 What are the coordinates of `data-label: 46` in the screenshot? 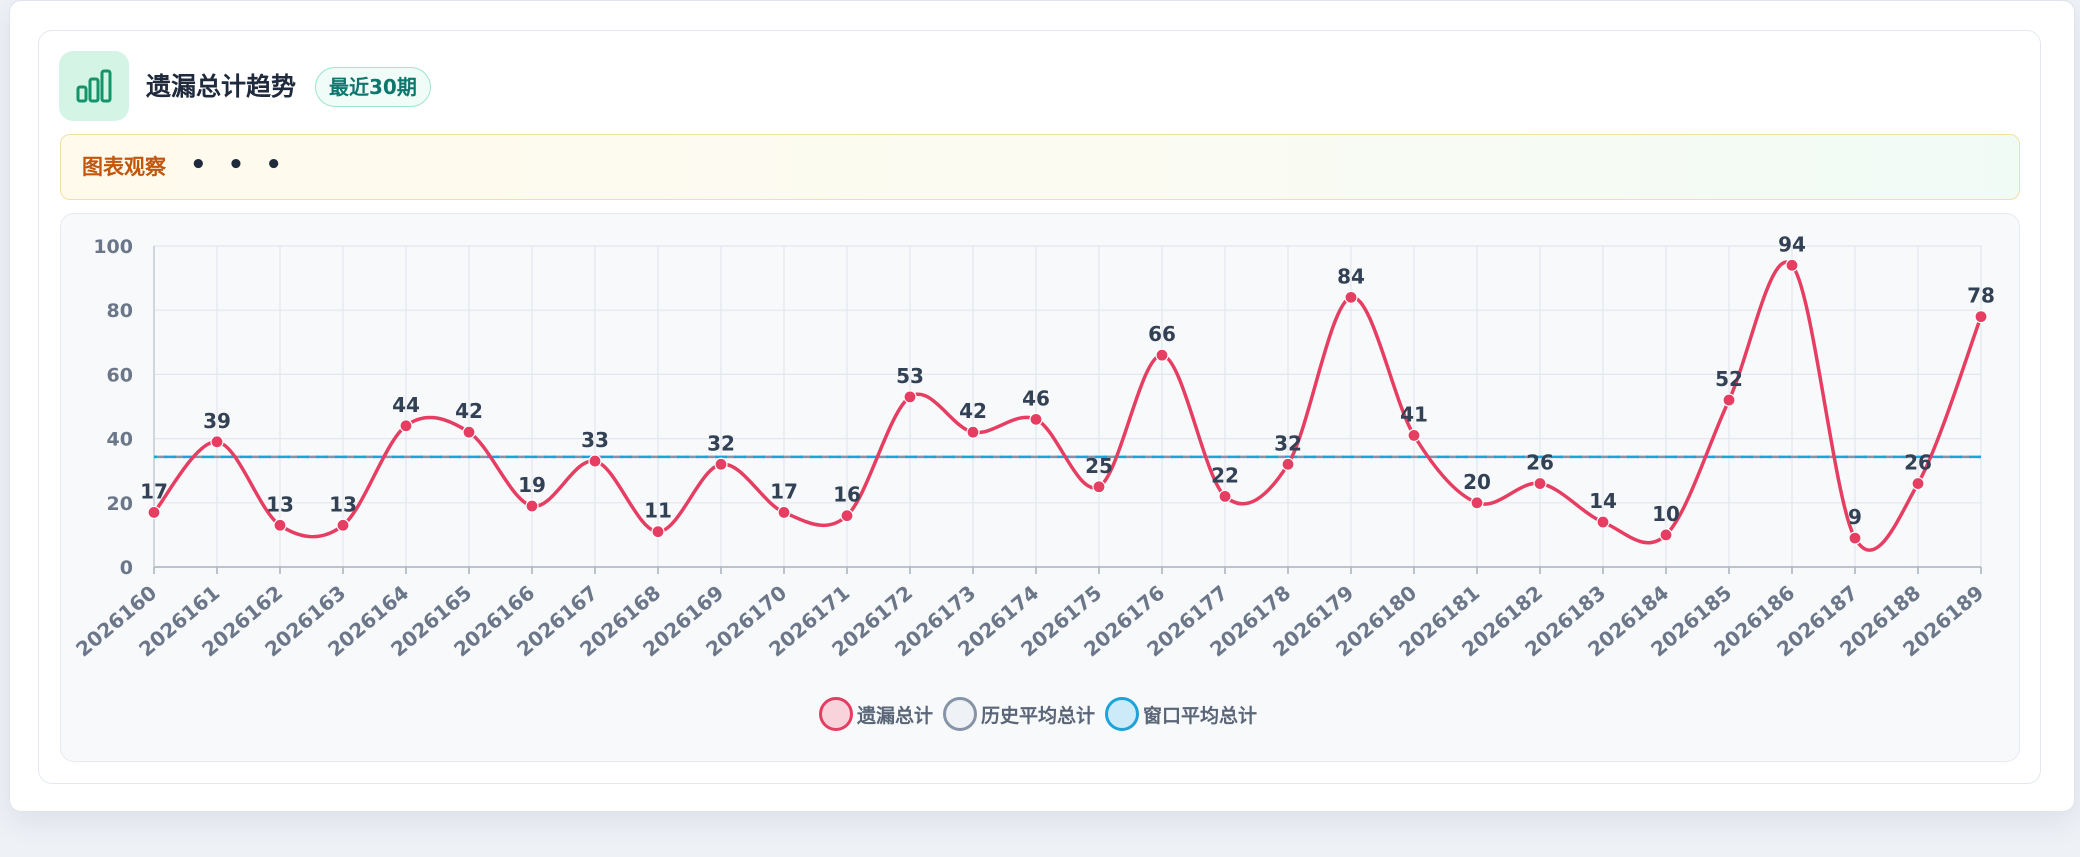 It's located at (1036, 398).